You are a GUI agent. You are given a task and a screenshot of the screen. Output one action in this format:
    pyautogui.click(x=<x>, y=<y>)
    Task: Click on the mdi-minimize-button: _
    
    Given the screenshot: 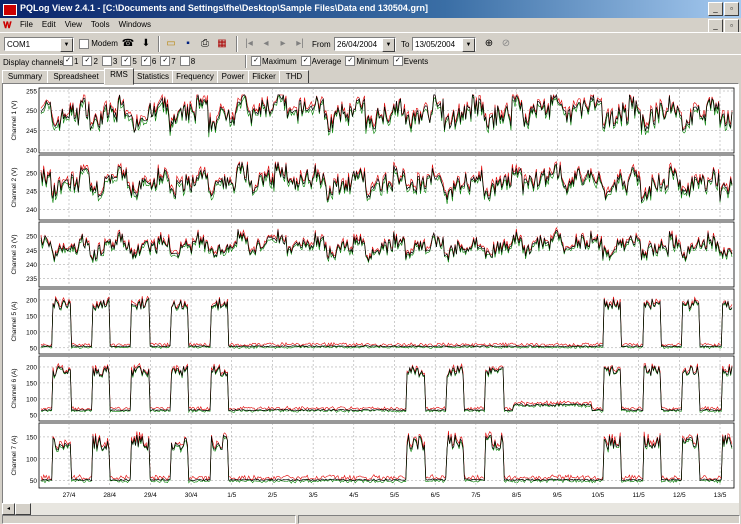 What is the action you would take?
    pyautogui.click(x=715, y=26)
    